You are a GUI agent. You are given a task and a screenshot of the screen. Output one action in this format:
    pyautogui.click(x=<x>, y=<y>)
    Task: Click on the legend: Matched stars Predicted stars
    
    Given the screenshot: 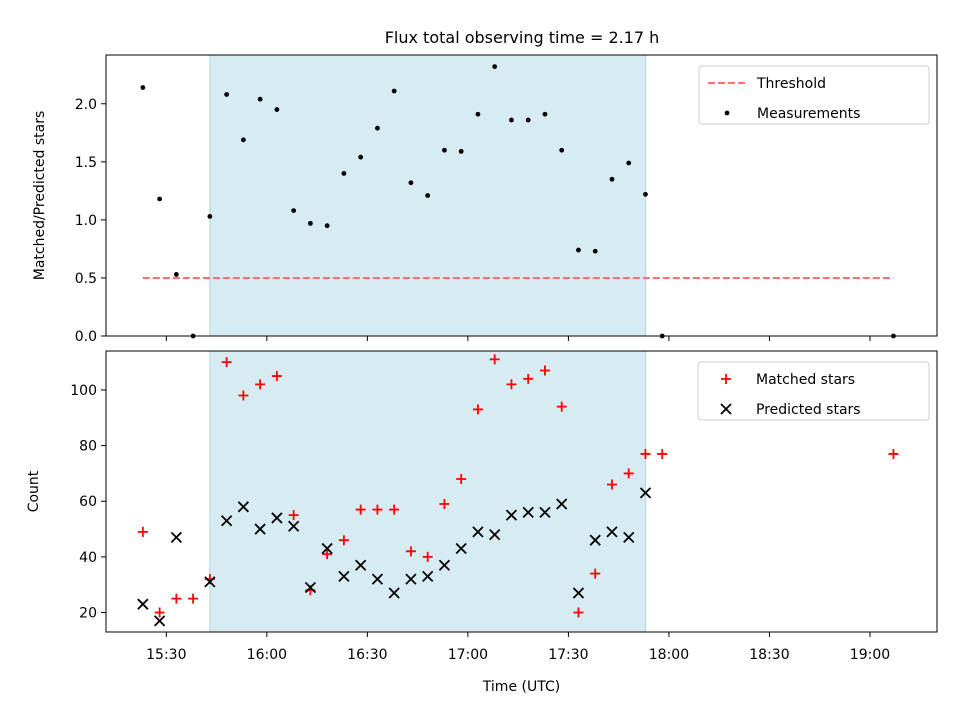 What is the action you would take?
    pyautogui.click(x=813, y=391)
    